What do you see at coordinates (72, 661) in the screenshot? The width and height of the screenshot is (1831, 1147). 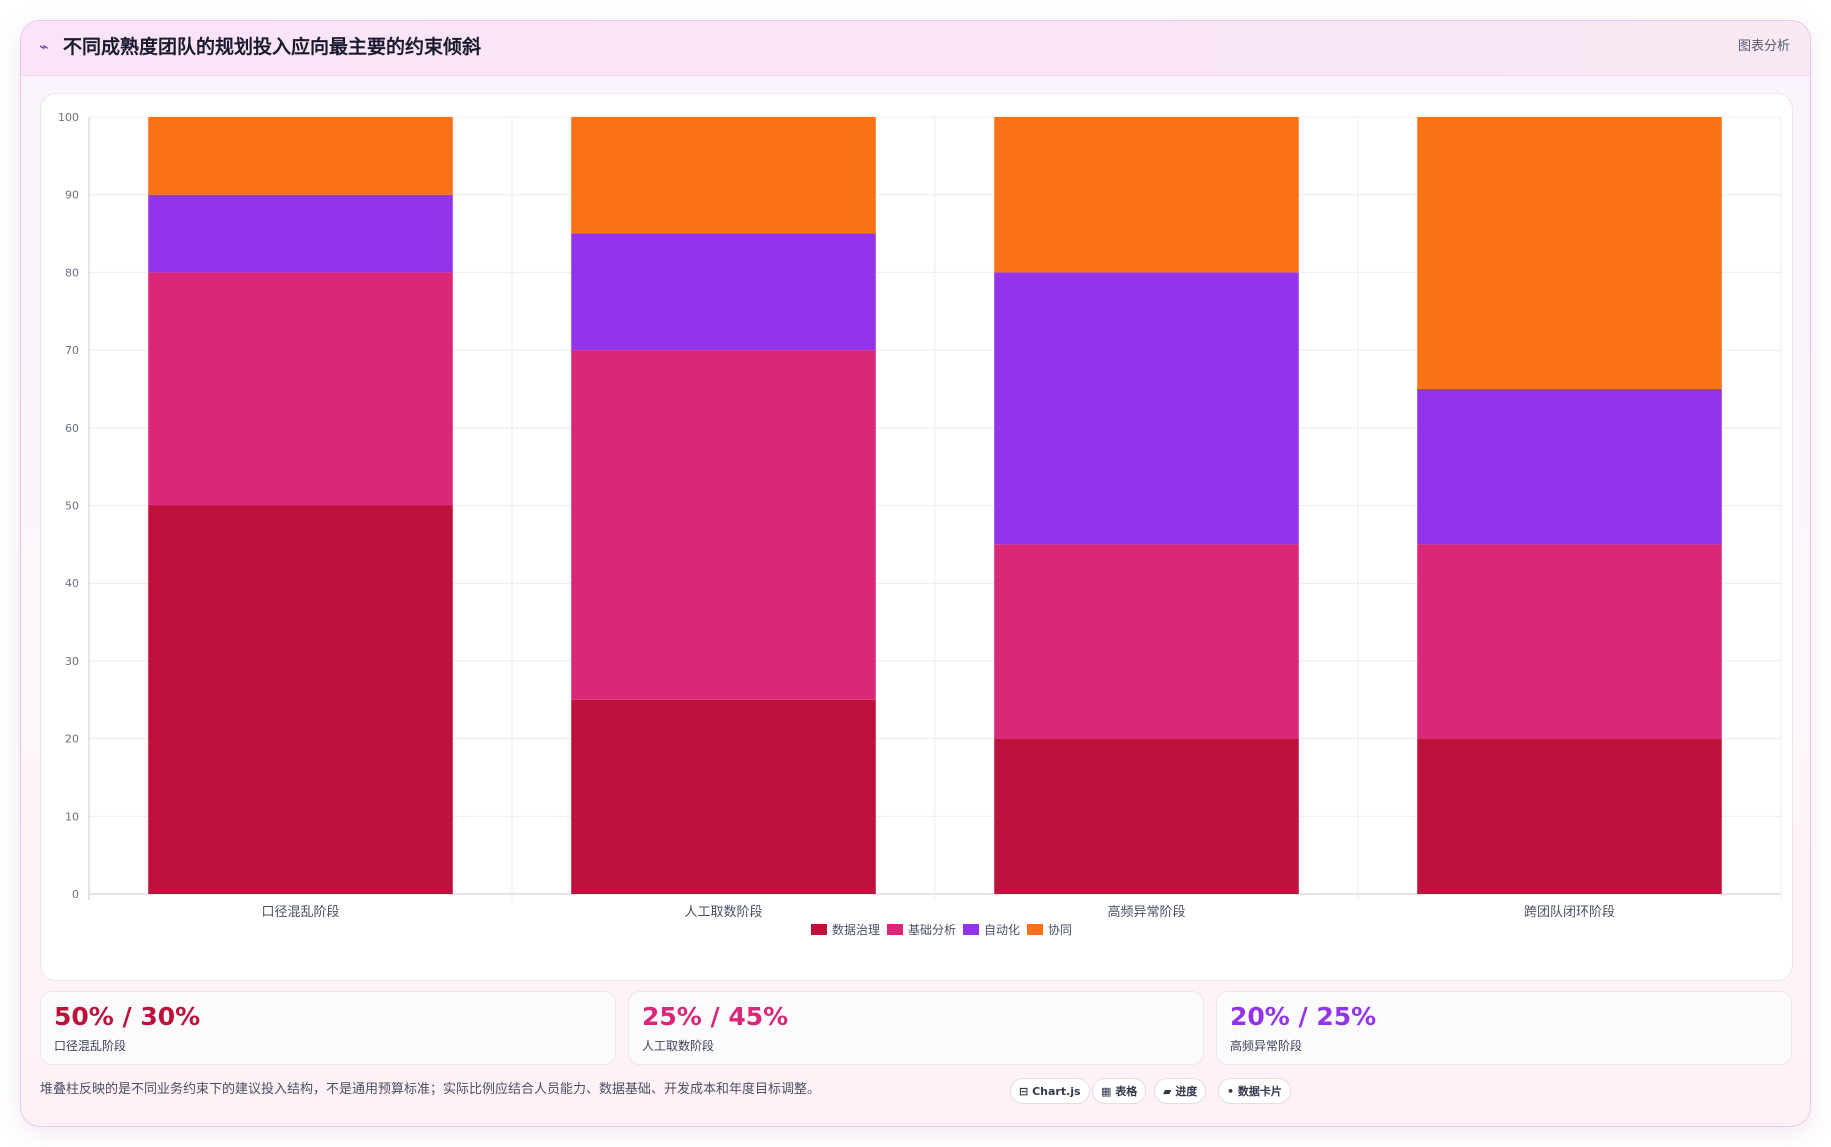 I see `y-tick-label: 30` at bounding box center [72, 661].